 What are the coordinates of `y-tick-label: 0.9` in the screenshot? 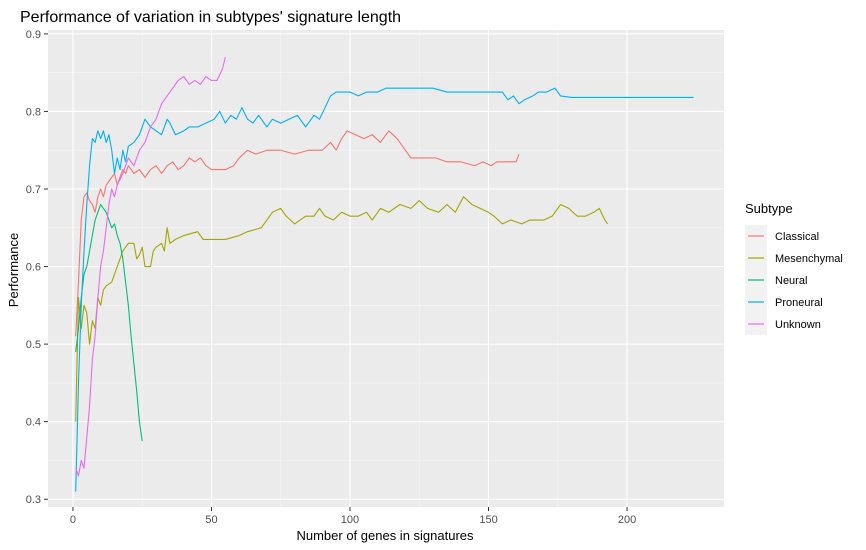 It's located at (33, 35).